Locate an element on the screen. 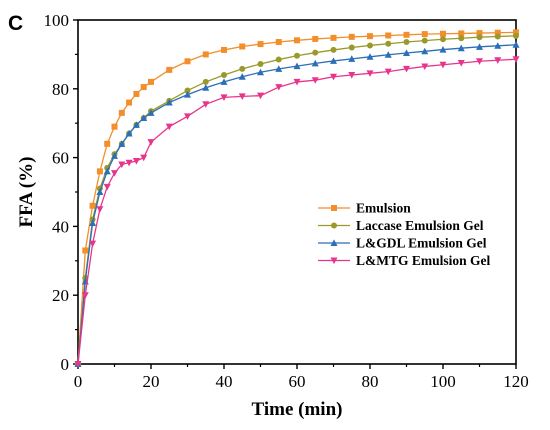  legend-item: L&MTG Emulsion Gel is located at coordinates (404, 260).